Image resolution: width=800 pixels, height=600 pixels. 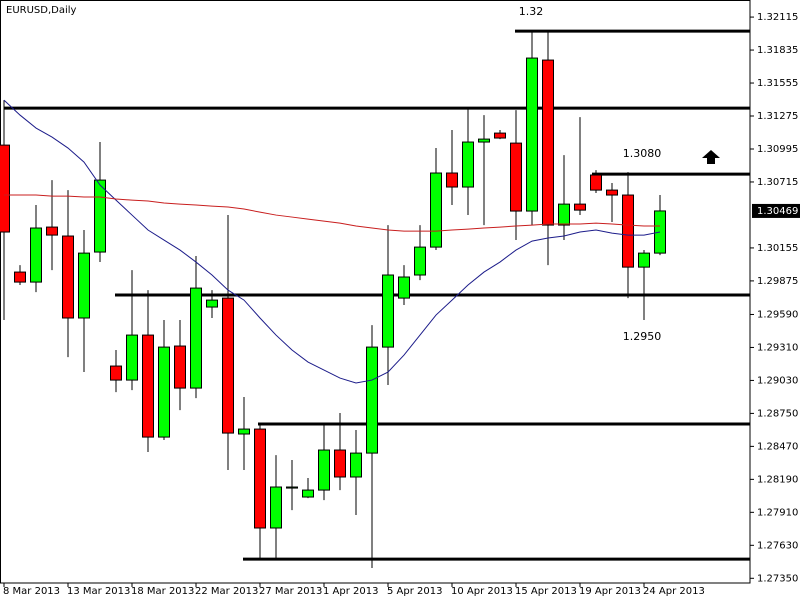 What do you see at coordinates (642, 336) in the screenshot?
I see `annotation: 1.2950` at bounding box center [642, 336].